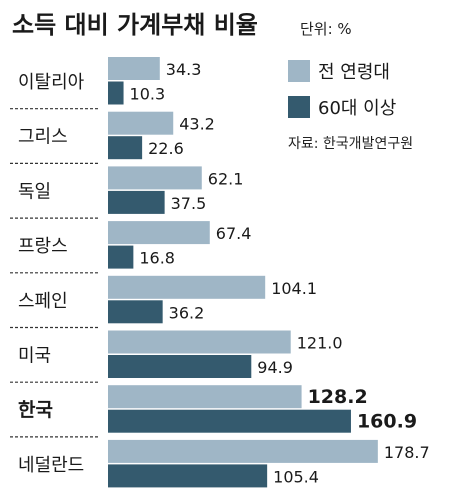 Image resolution: width=450 pixels, height=501 pixels. Describe the element at coordinates (166, 148) in the screenshot. I see `data-label: 22.6` at that location.